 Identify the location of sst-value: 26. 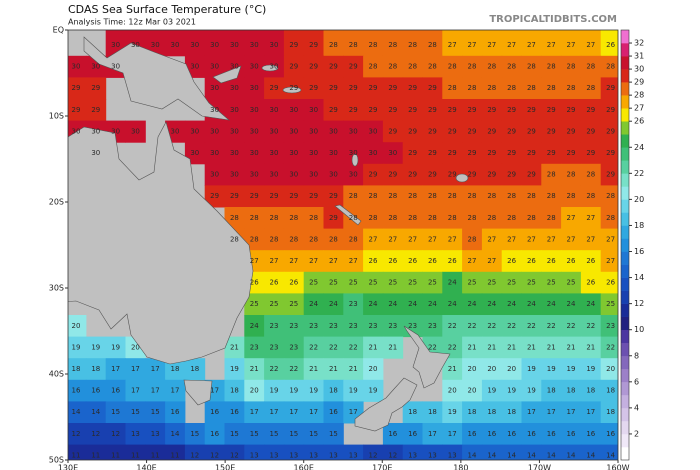
(571, 261).